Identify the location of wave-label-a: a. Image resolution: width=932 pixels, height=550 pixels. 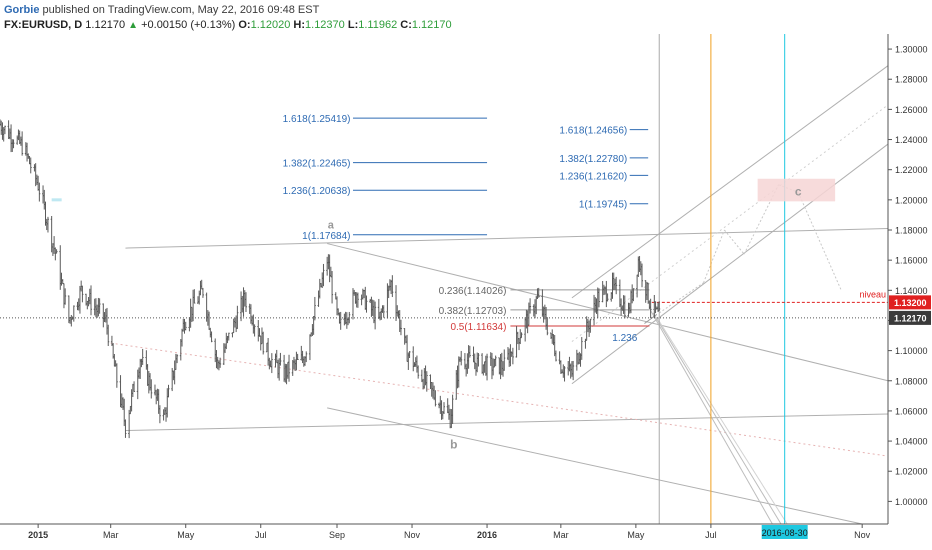
(331, 225).